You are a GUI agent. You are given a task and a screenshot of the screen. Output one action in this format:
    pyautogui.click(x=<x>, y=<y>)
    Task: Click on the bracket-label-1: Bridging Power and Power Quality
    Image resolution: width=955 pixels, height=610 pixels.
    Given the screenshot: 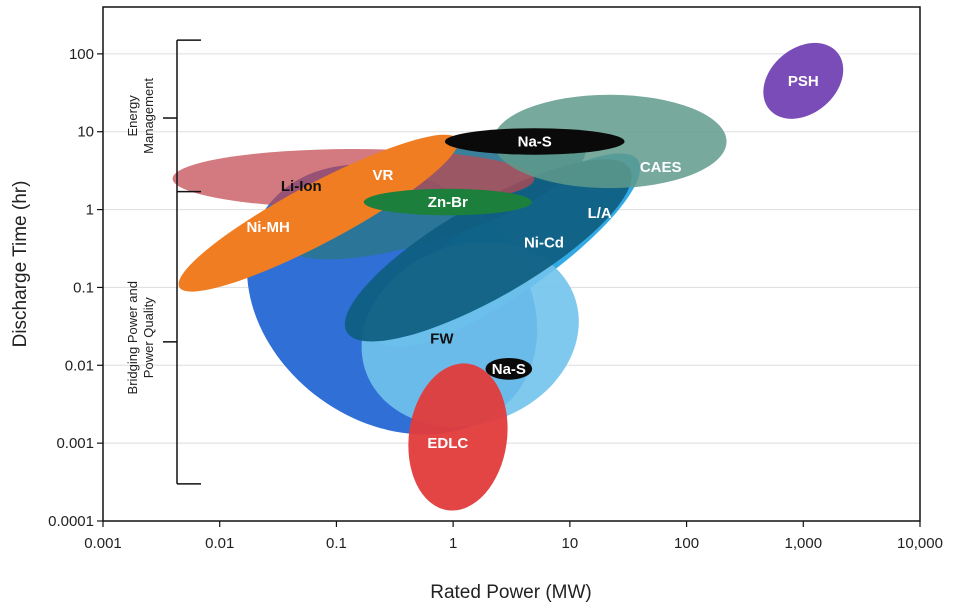 What is the action you would take?
    pyautogui.click(x=140, y=337)
    